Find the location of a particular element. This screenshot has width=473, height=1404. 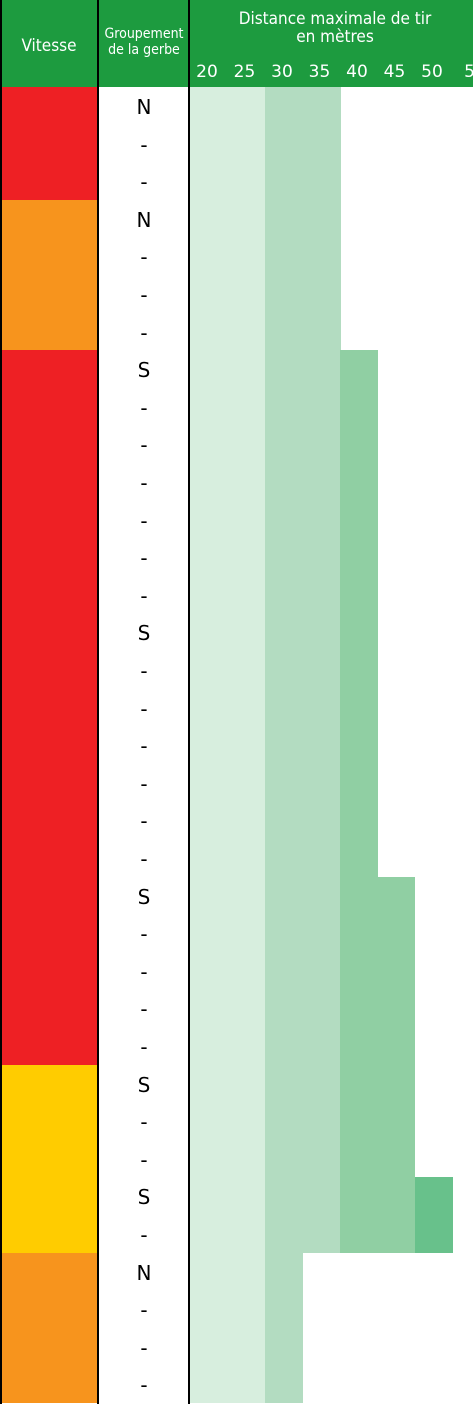

tick-label: 25 is located at coordinates (244, 72).